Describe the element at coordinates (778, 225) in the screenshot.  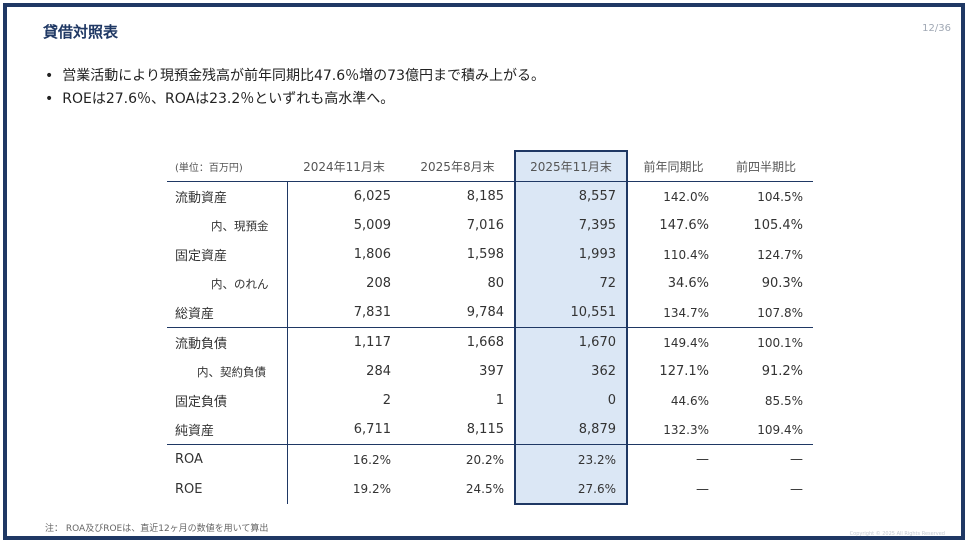
I see `cell-qoq: 105.4%` at that location.